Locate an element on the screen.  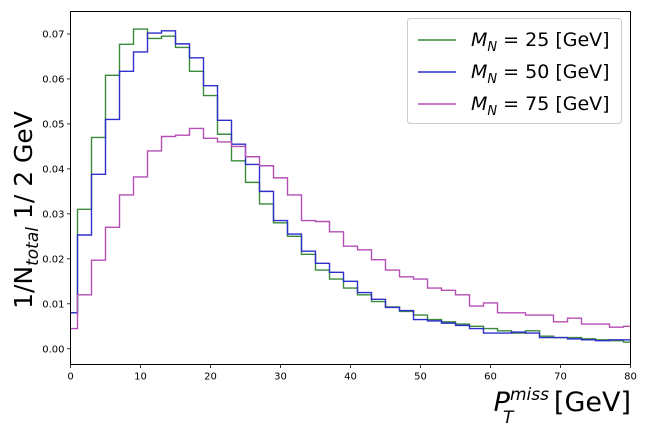
legend-label-mn50: MN = 50 [GeV] is located at coordinates (540, 74).